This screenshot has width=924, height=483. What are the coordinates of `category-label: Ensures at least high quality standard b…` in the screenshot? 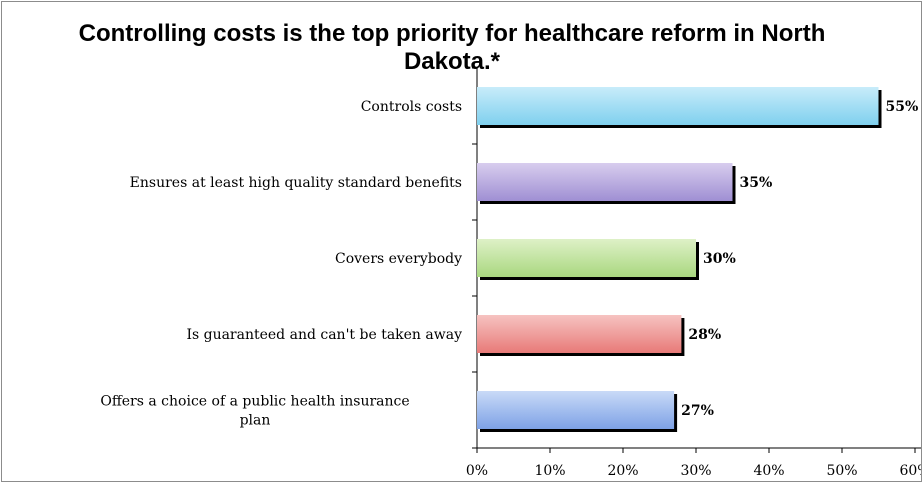 It's located at (296, 183).